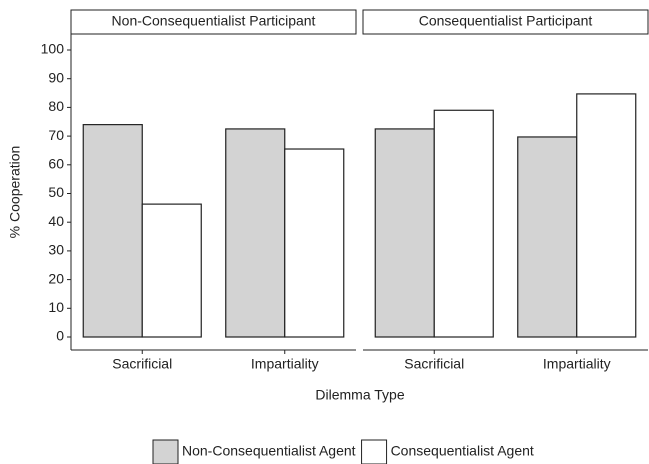 Image resolution: width=649 pixels, height=464 pixels. Describe the element at coordinates (56, 77) in the screenshot. I see `y-tick-label: 90` at that location.